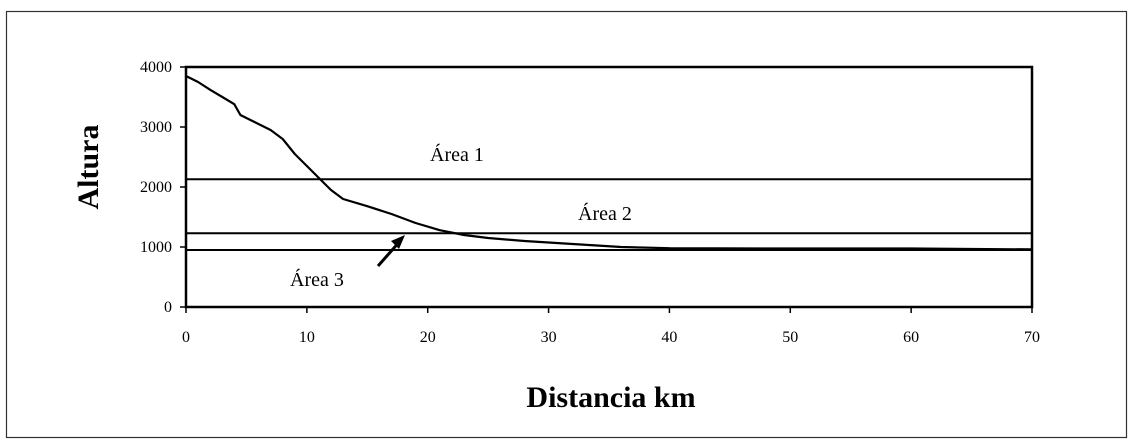  I want to click on x-tick-label: 20, so click(428, 337).